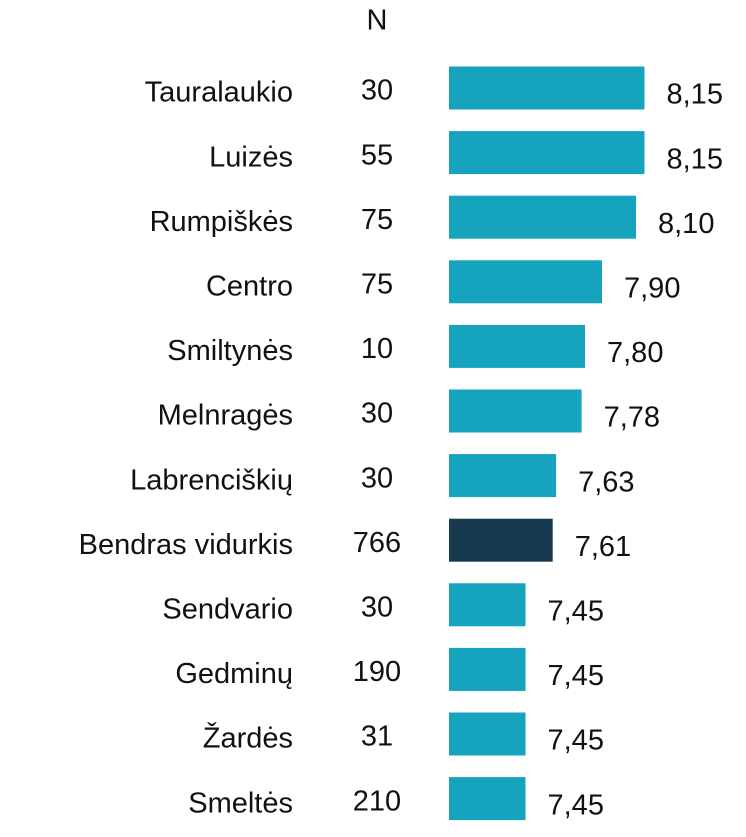 The height and width of the screenshot is (837, 746). What do you see at coordinates (377, 349) in the screenshot?
I see `n-value: 10` at bounding box center [377, 349].